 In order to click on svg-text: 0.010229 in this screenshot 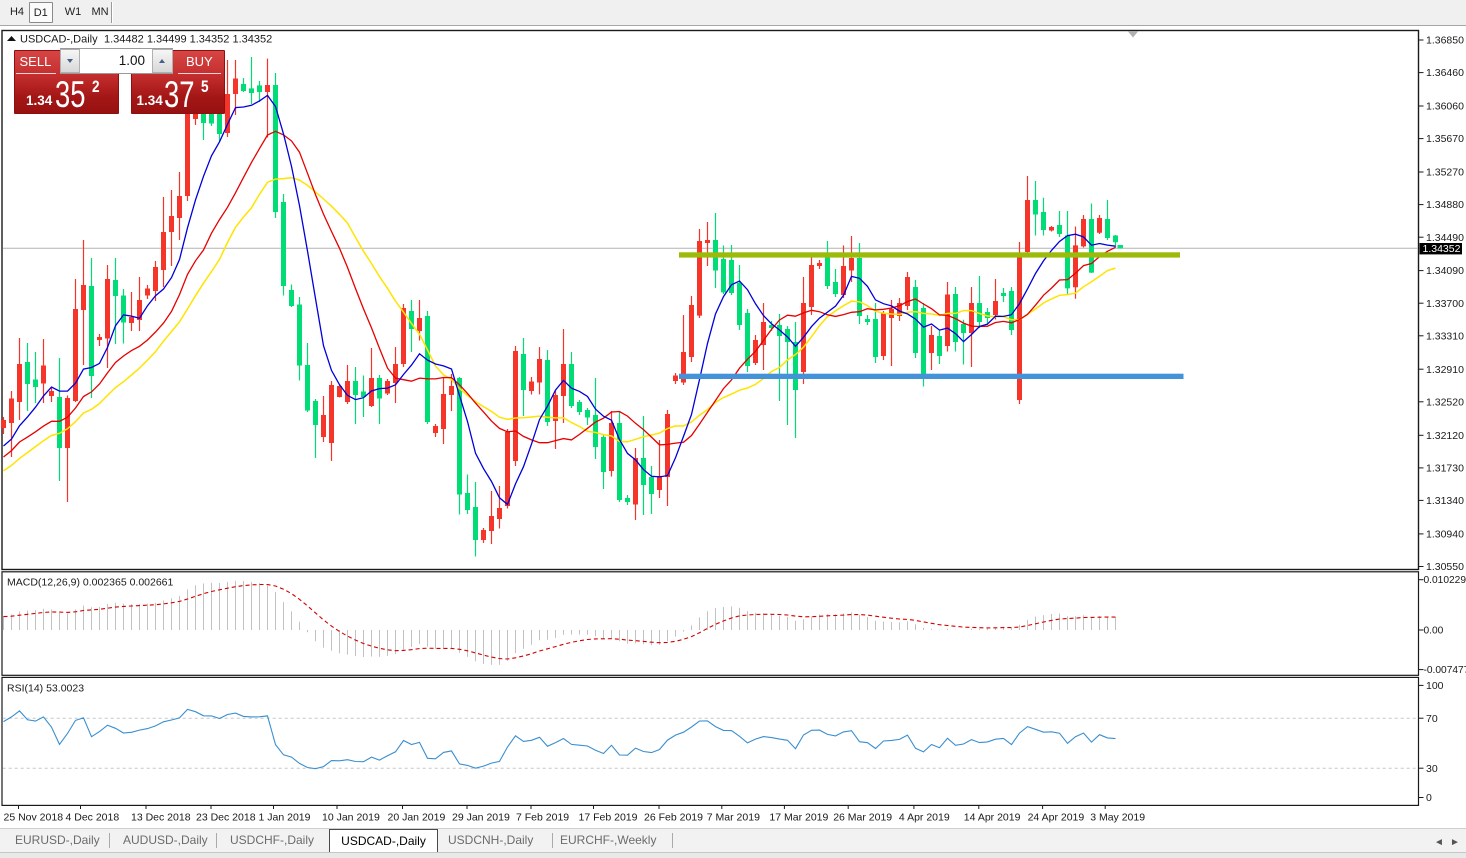, I will do `click(1445, 580)`.